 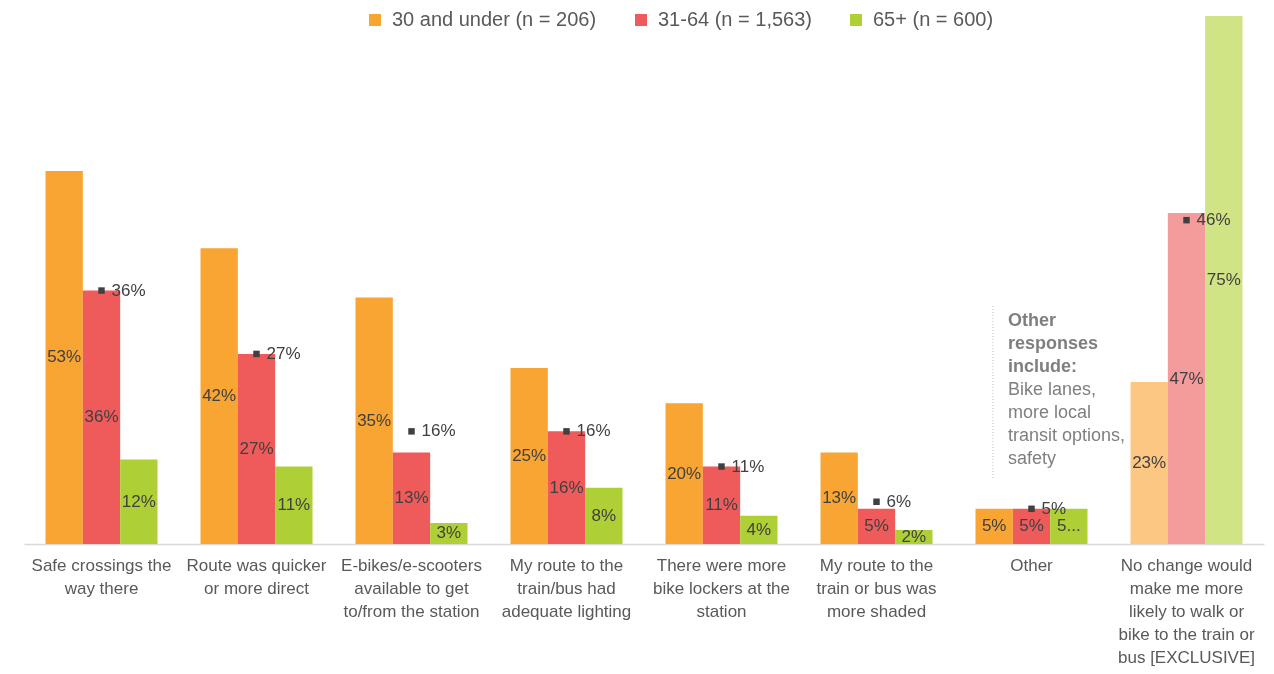 What do you see at coordinates (1213, 220) in the screenshot?
I see `data-label: 46%` at bounding box center [1213, 220].